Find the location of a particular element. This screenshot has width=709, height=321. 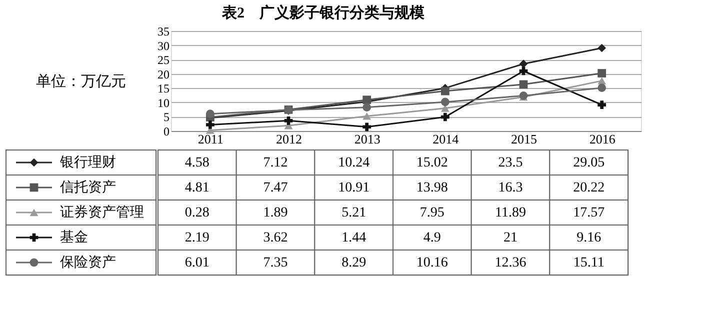

y-tick-label: 20 is located at coordinates (164, 74).